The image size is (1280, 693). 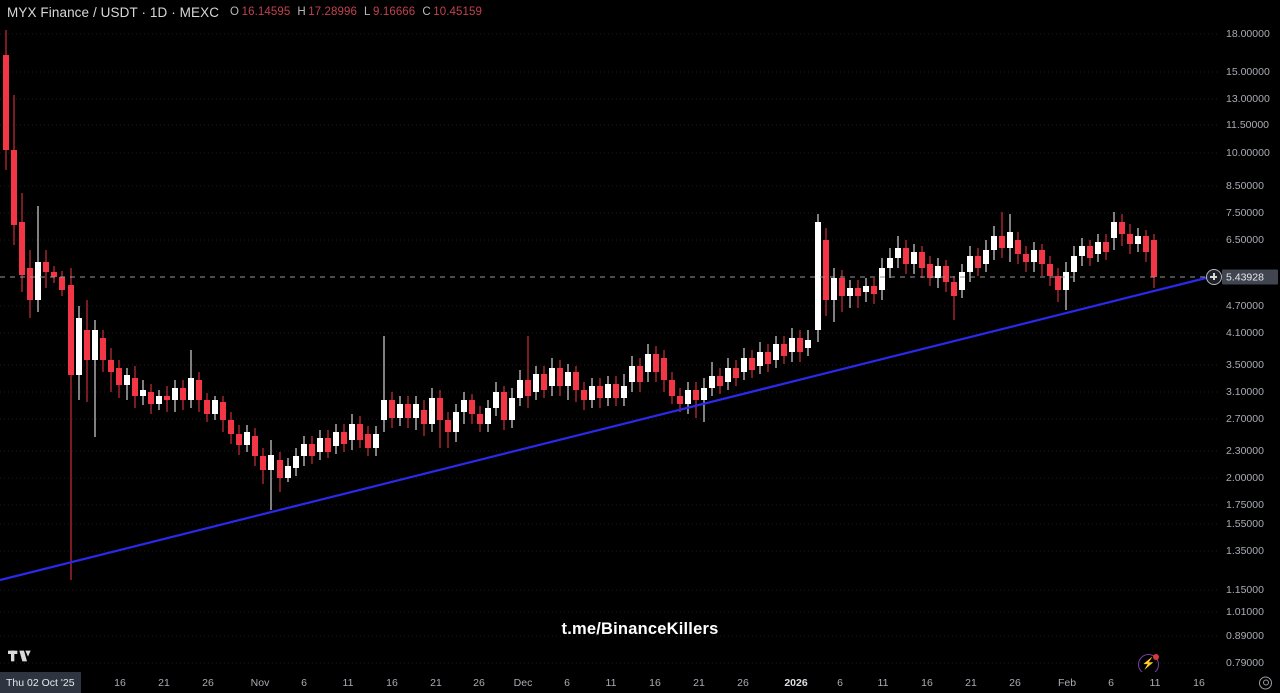 What do you see at coordinates (1248, 125) in the screenshot?
I see `price-tick-label: 11.50000` at bounding box center [1248, 125].